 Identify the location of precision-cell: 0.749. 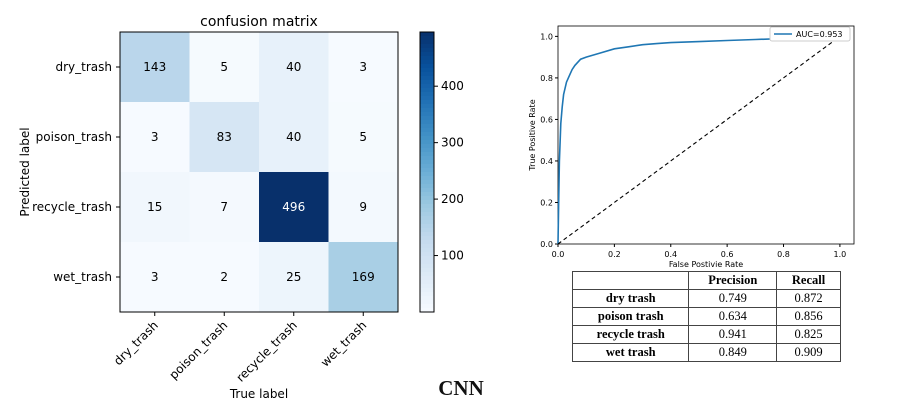
(733, 298).